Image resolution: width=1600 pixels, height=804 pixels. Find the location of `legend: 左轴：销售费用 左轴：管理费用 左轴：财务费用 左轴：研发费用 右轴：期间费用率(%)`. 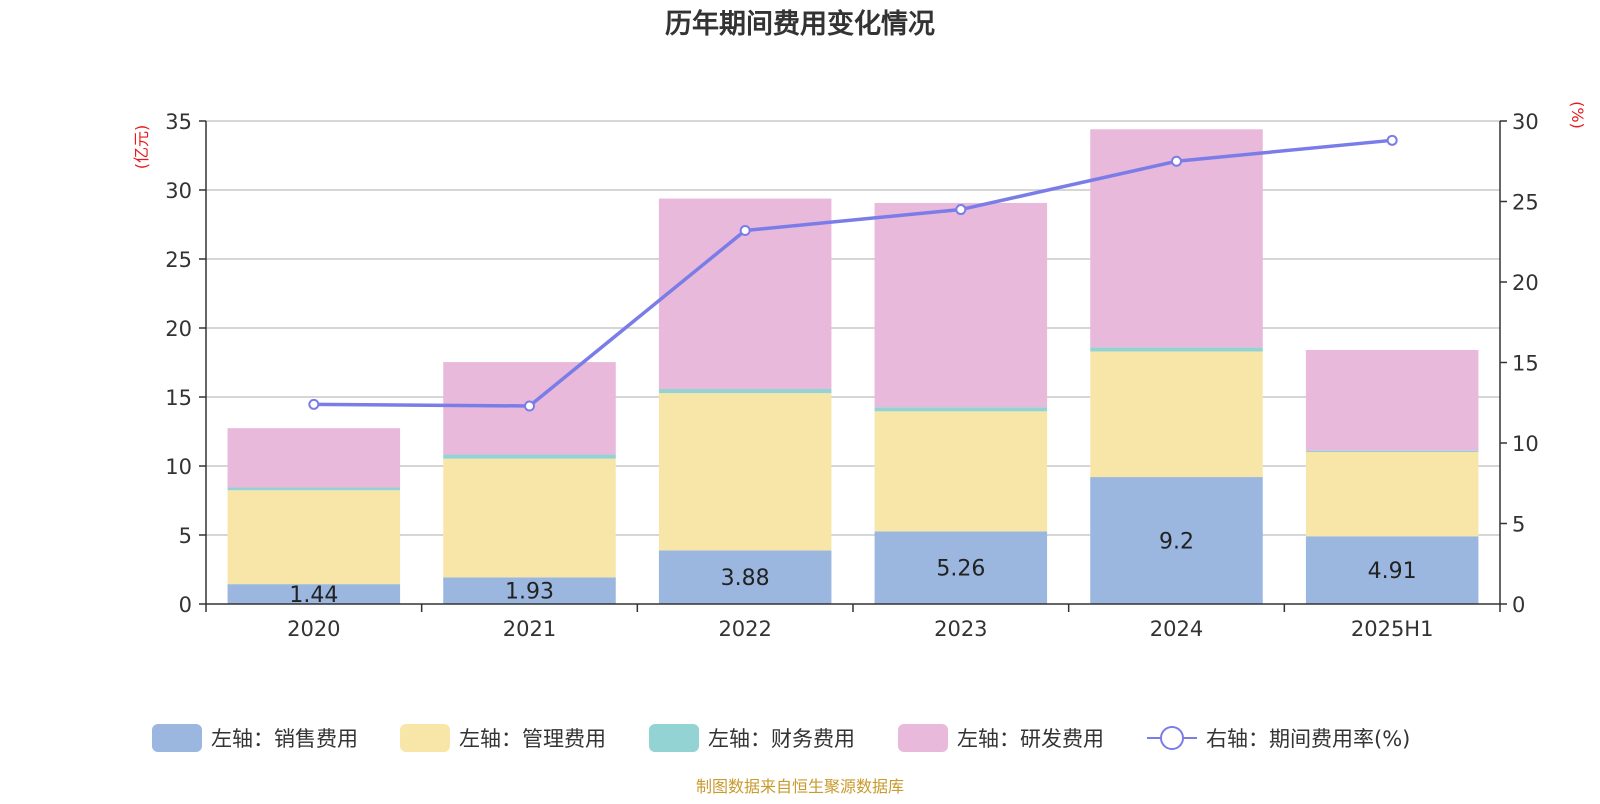

legend: 左轴：销售费用 左轴：管理费用 左轴：财务费用 左轴：研发费用 右轴：期间费用率(%) is located at coordinates (781, 738).